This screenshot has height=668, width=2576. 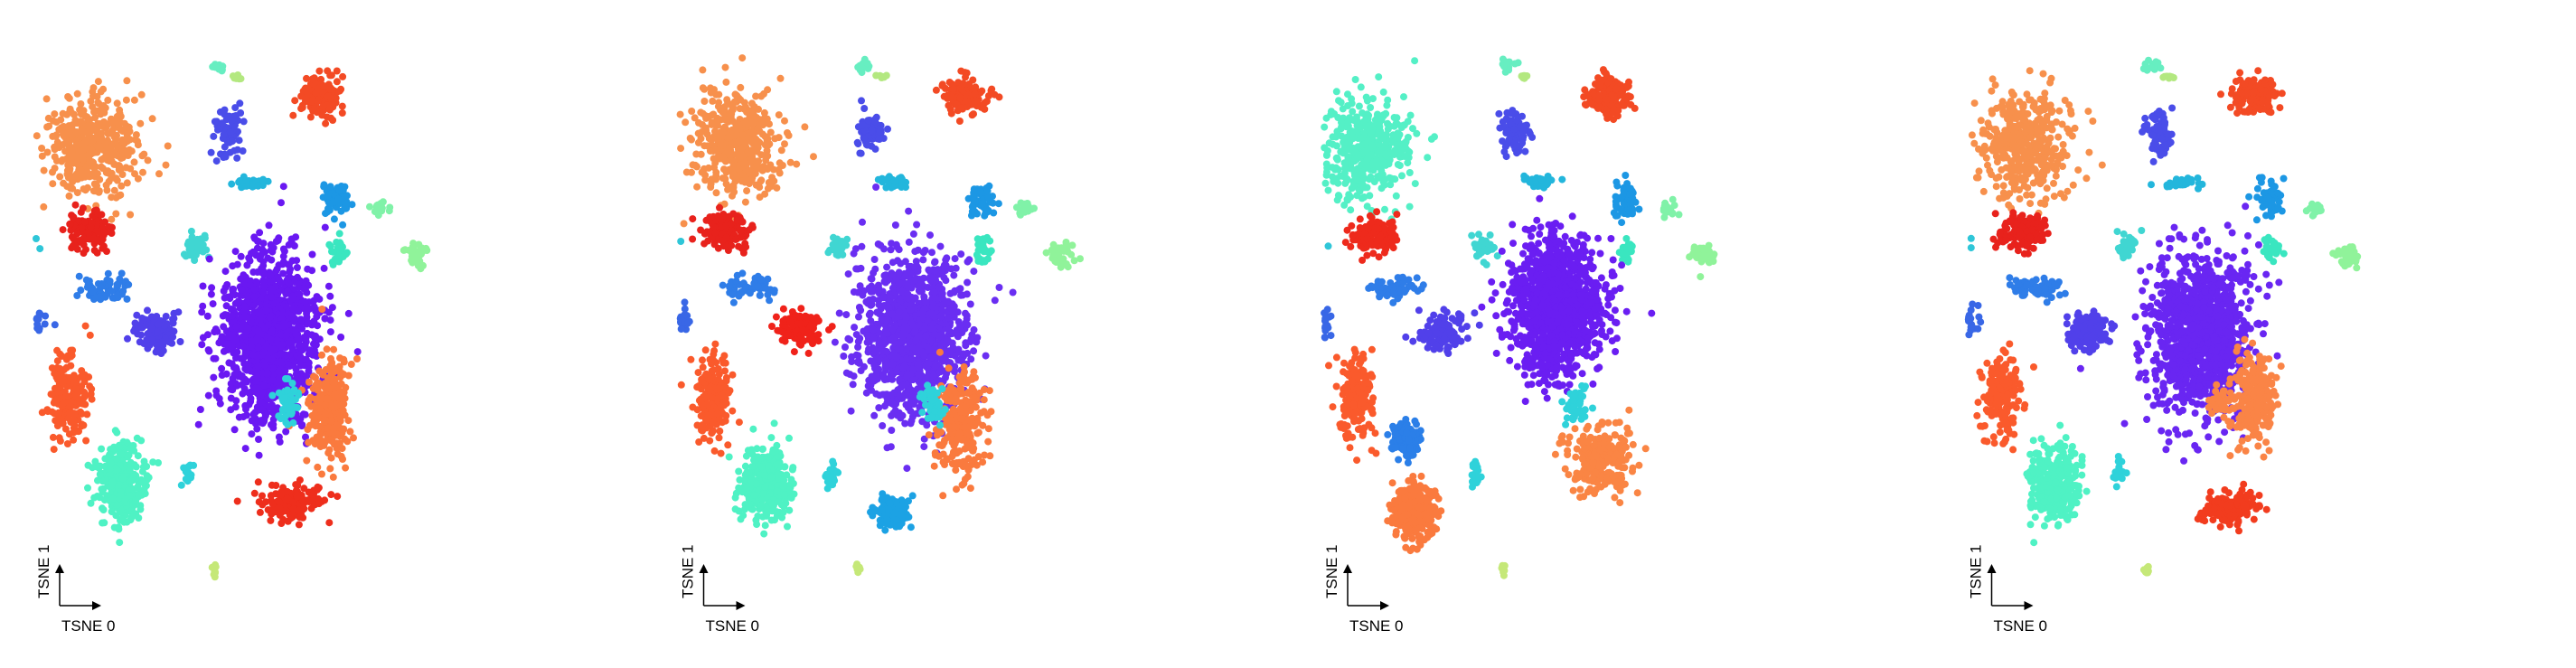 I want to click on cluster-c_cyan_bottom_small, so click(x=188, y=475).